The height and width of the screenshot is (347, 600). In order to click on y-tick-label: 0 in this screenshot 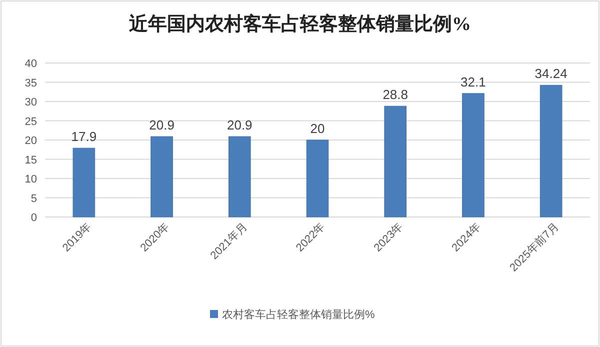, I will do `click(33, 218)`.